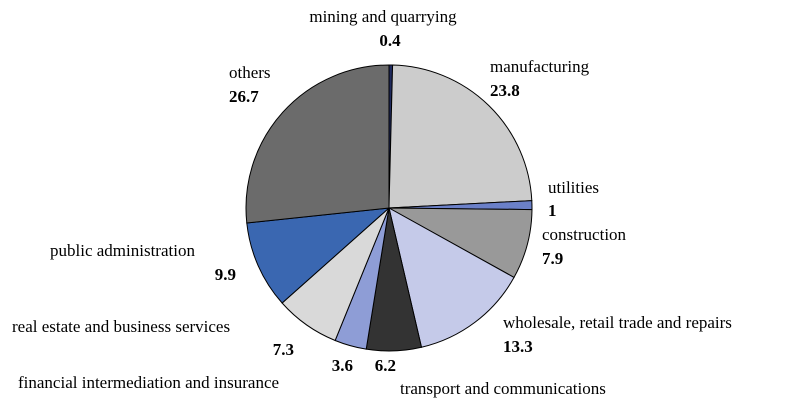 The image size is (790, 403). Describe the element at coordinates (148, 382) in the screenshot. I see `slice-label: financial intermediation and insurance` at that location.